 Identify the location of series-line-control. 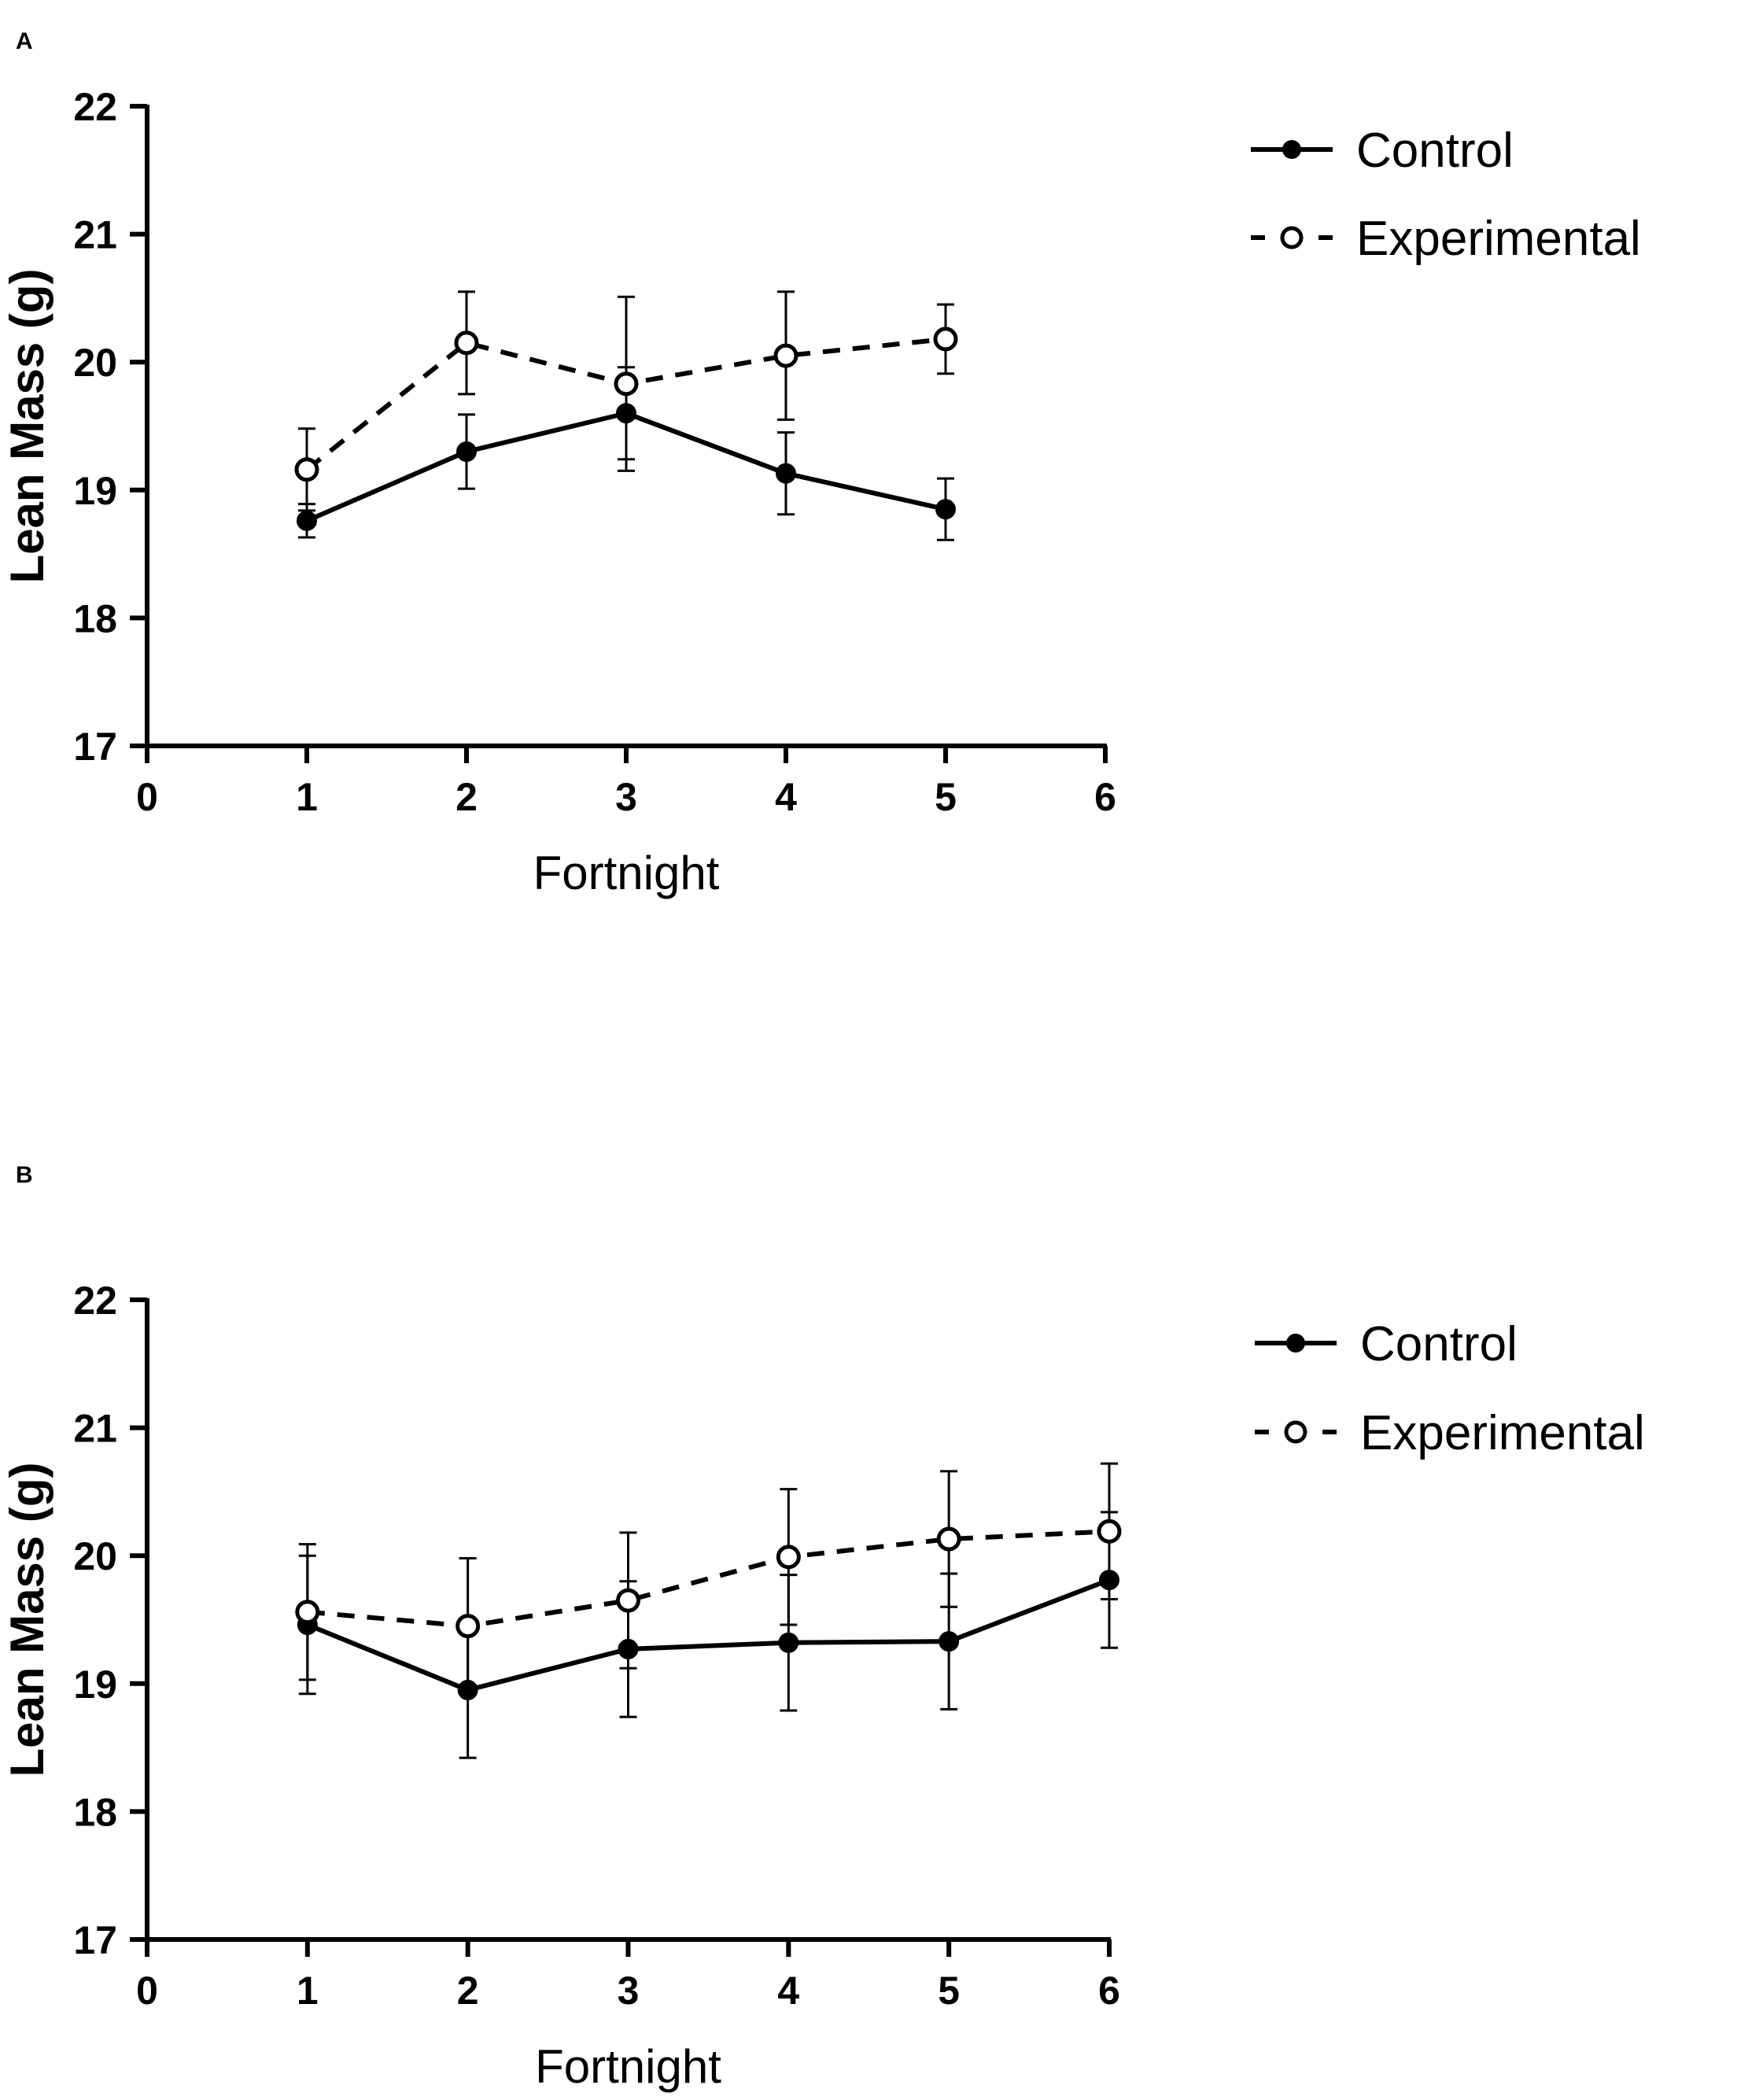
(708, 1635).